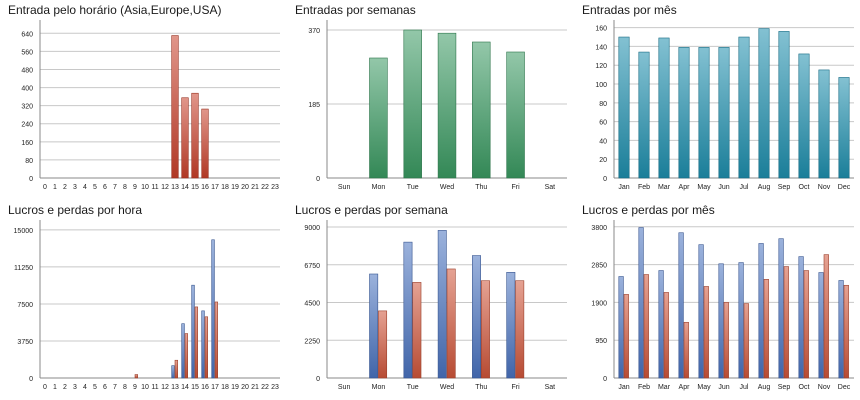  I want to click on y-tick-label: 1900, so click(599, 303).